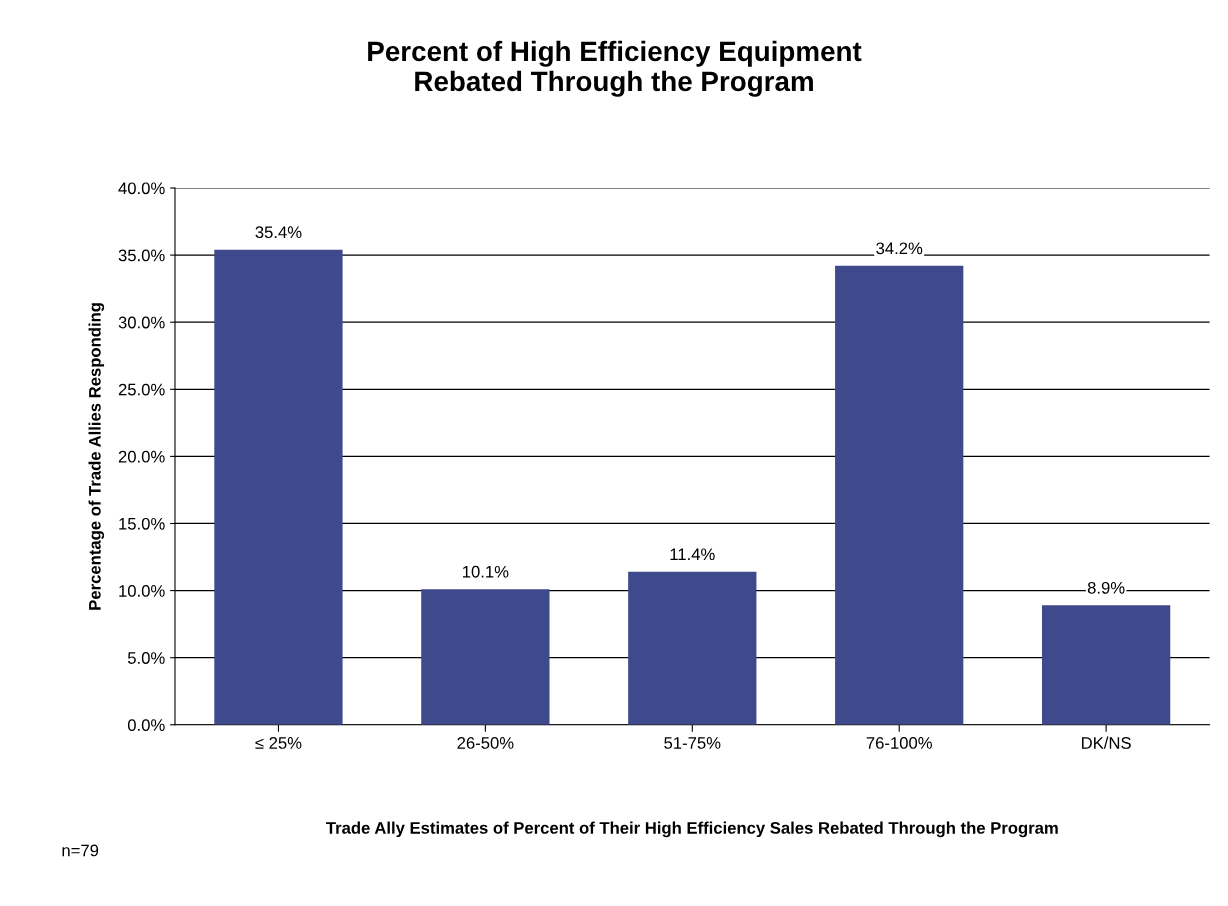  Describe the element at coordinates (141, 255) in the screenshot. I see `y-tick-label: 35.0%` at that location.